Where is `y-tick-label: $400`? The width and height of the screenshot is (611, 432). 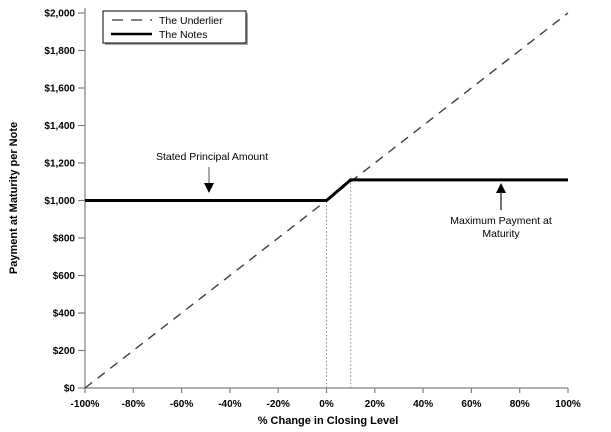 y-tick-label: $400 is located at coordinates (64, 314).